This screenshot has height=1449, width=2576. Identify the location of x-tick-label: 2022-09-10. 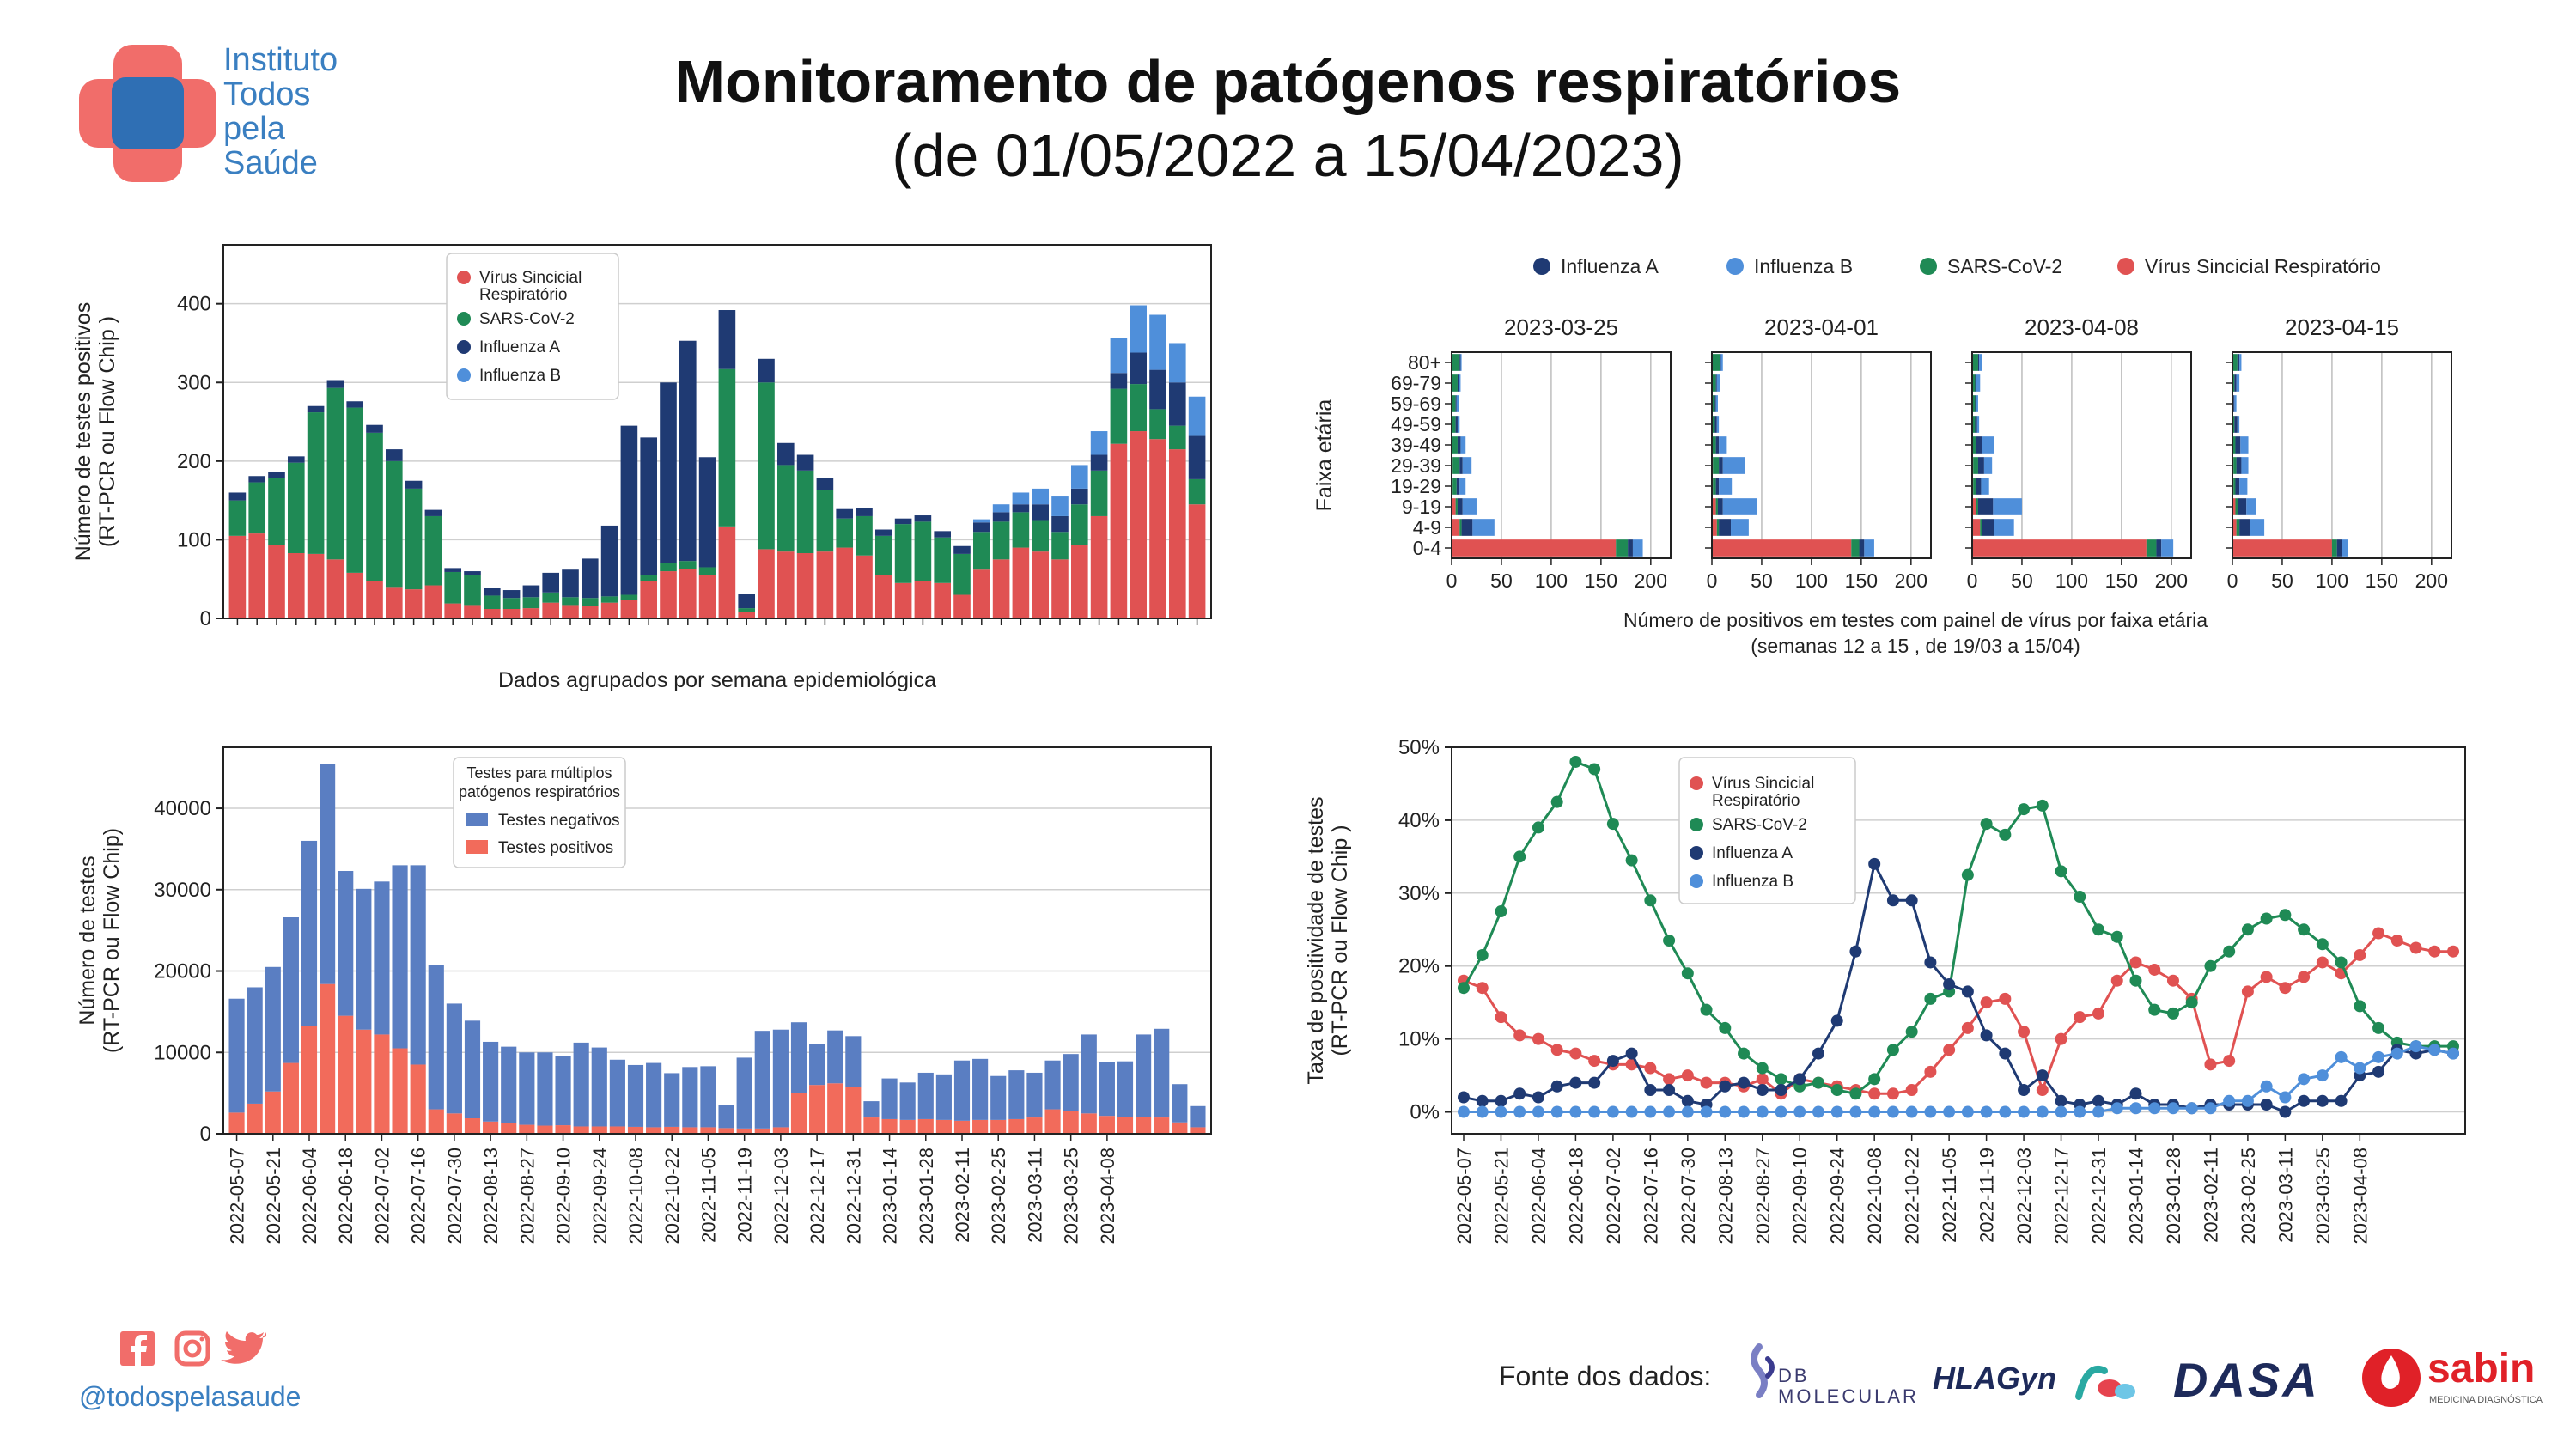
(1800, 1196).